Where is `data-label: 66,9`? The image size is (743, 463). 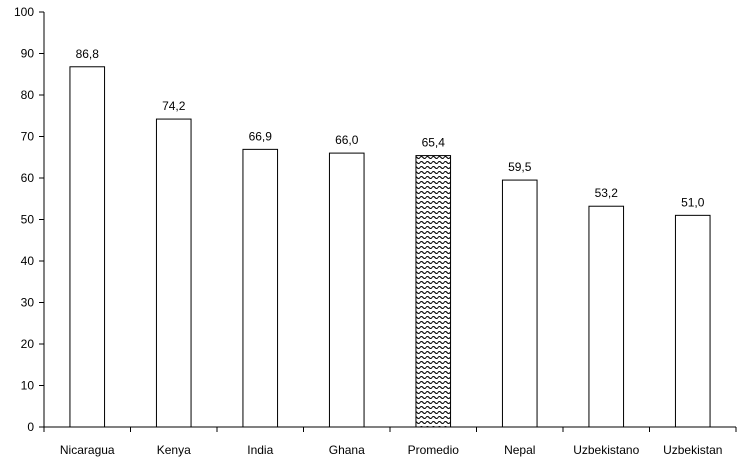
data-label: 66,9 is located at coordinates (261, 136).